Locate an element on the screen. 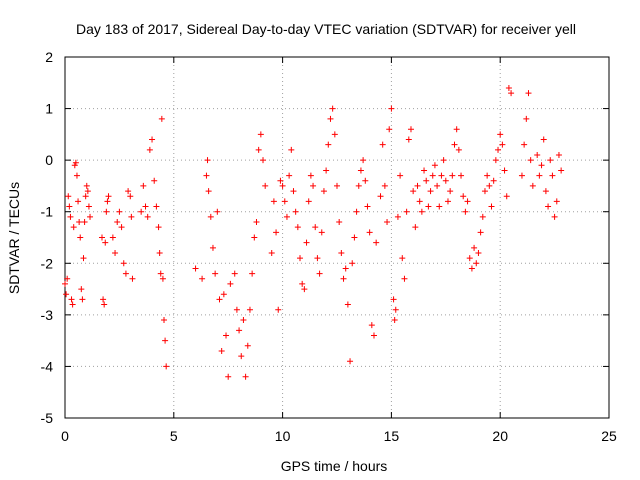  x-tick-label: 5 is located at coordinates (174, 436).